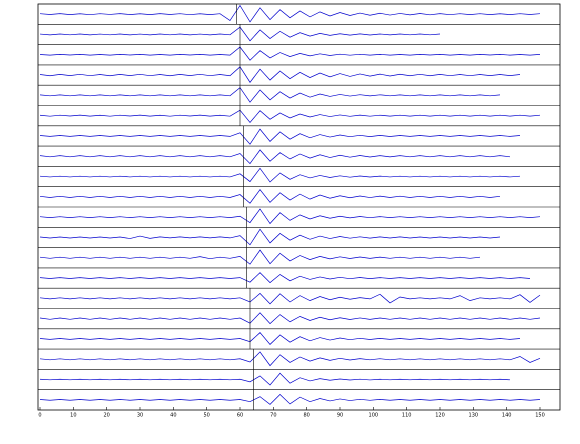 This screenshot has width=580, height=444. I want to click on x-tick-label: 120, so click(440, 416).